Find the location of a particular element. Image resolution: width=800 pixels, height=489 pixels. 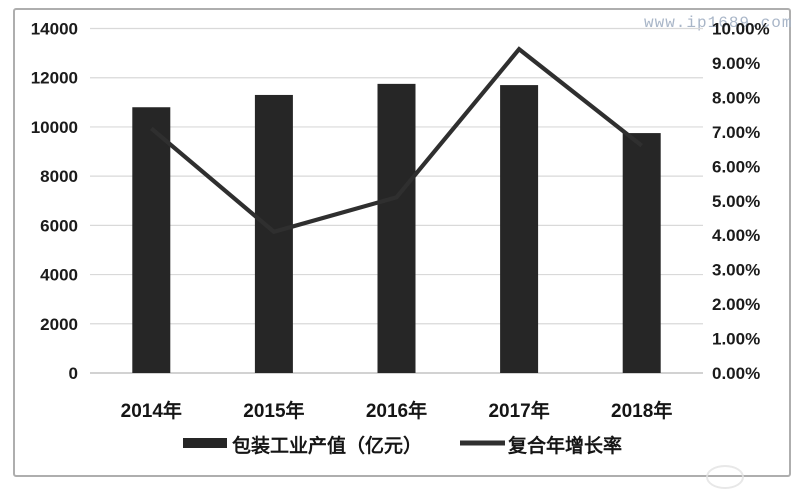

left-axis-tick-14000: 14000 is located at coordinates (54, 29).